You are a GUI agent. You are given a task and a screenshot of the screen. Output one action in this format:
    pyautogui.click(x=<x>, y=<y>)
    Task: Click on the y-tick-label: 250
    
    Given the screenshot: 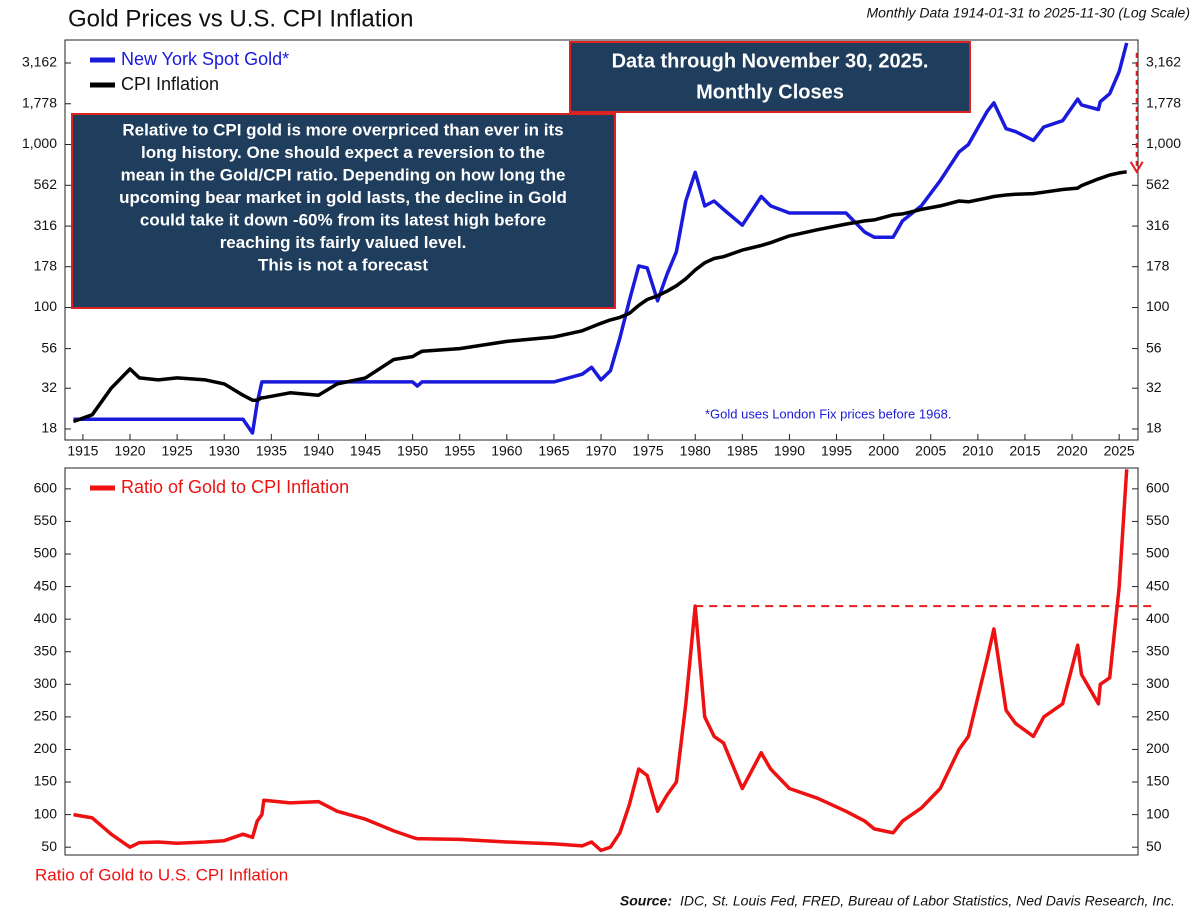 What is the action you would take?
    pyautogui.click(x=46, y=716)
    